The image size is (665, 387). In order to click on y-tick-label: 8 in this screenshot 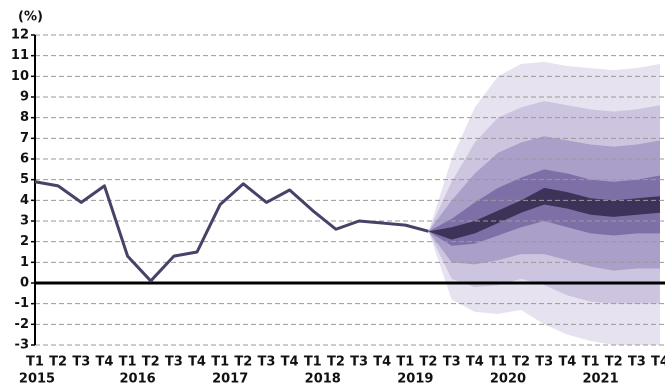, I will do `click(24, 117)`.